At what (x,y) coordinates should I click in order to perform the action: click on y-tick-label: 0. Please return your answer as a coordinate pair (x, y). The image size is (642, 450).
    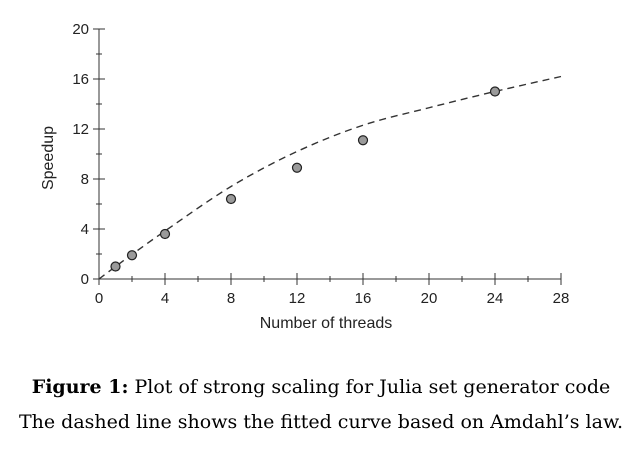
    Looking at the image, I should click on (85, 279).